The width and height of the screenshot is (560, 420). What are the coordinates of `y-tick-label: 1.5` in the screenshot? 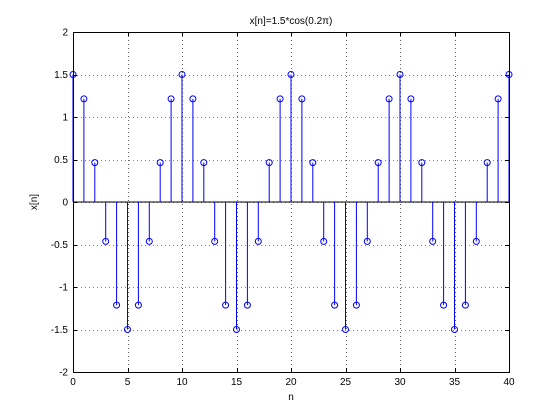 It's located at (61, 75).